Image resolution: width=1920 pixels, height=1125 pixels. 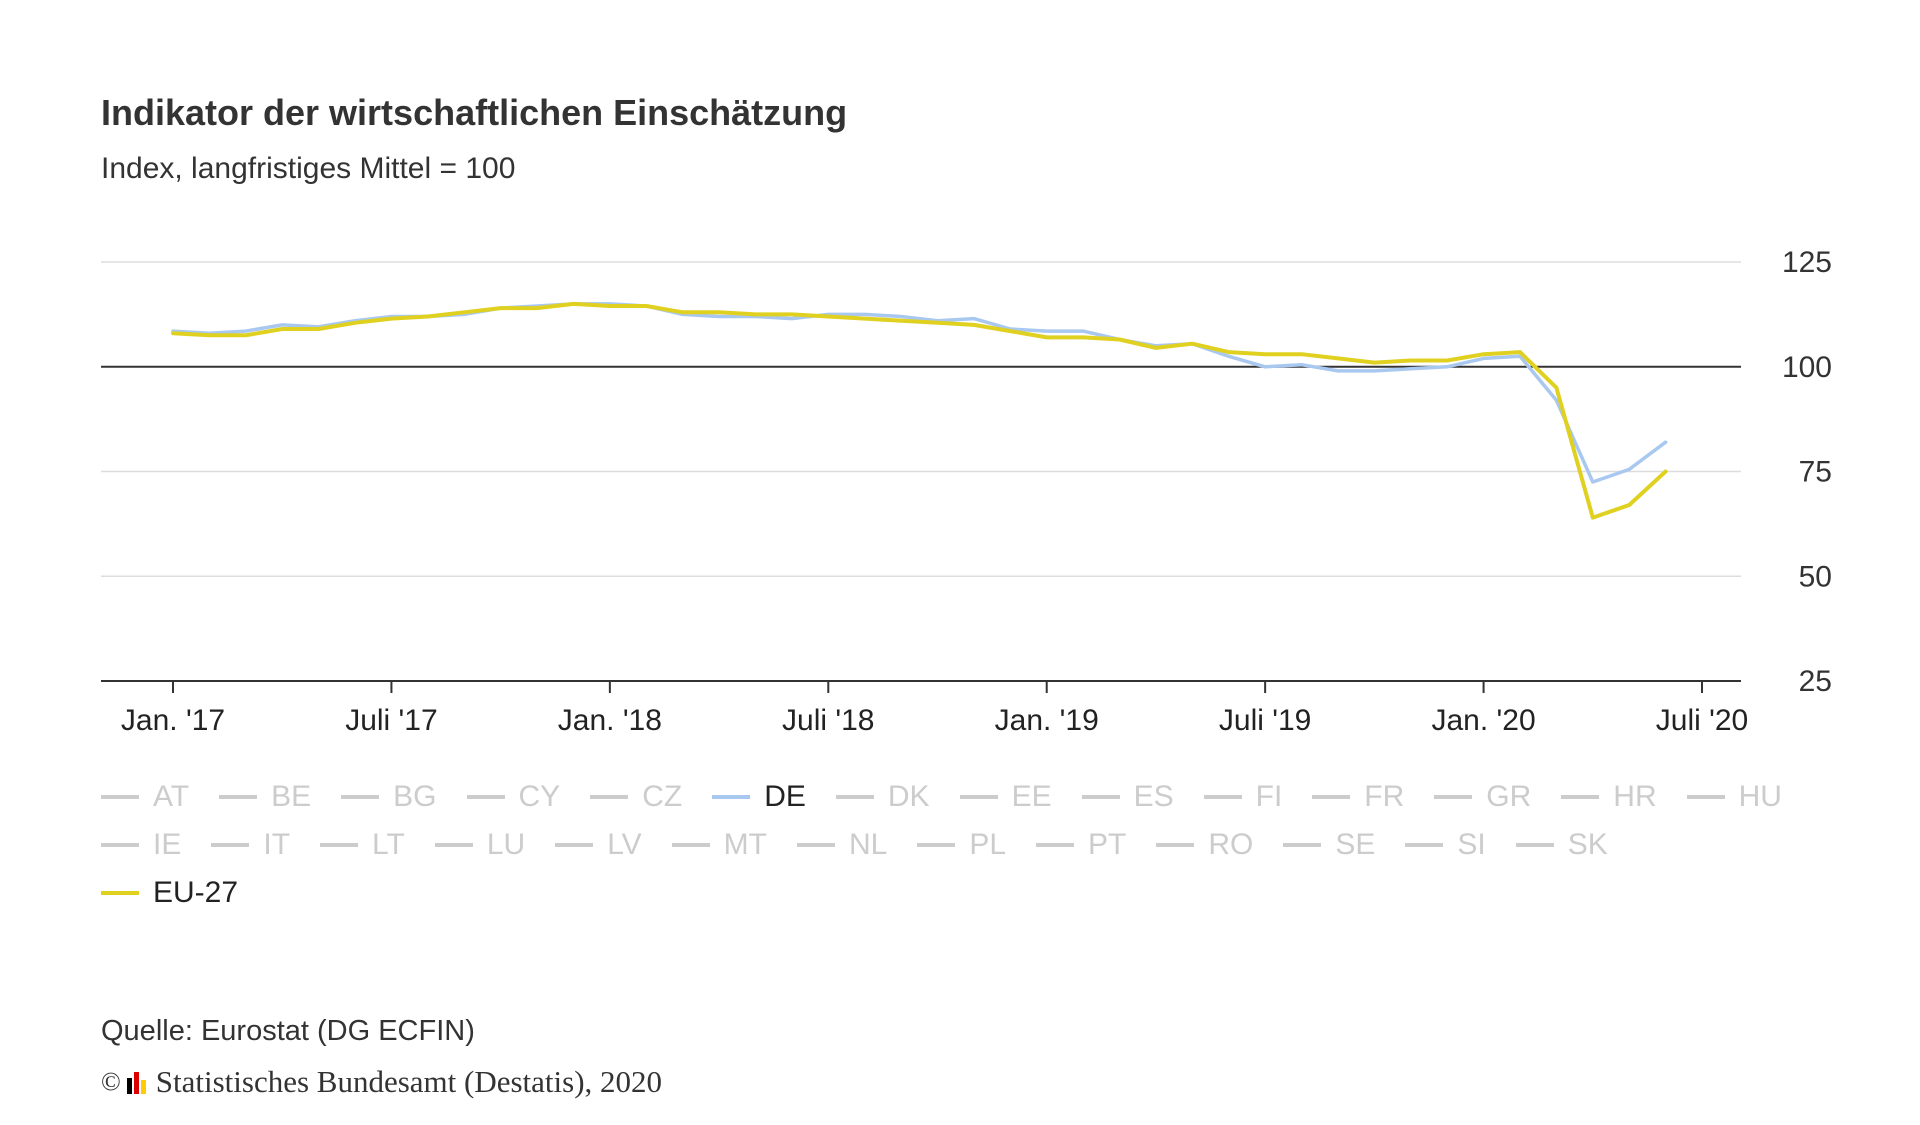 What do you see at coordinates (719, 845) in the screenshot?
I see `legend-item-mt: MT` at bounding box center [719, 845].